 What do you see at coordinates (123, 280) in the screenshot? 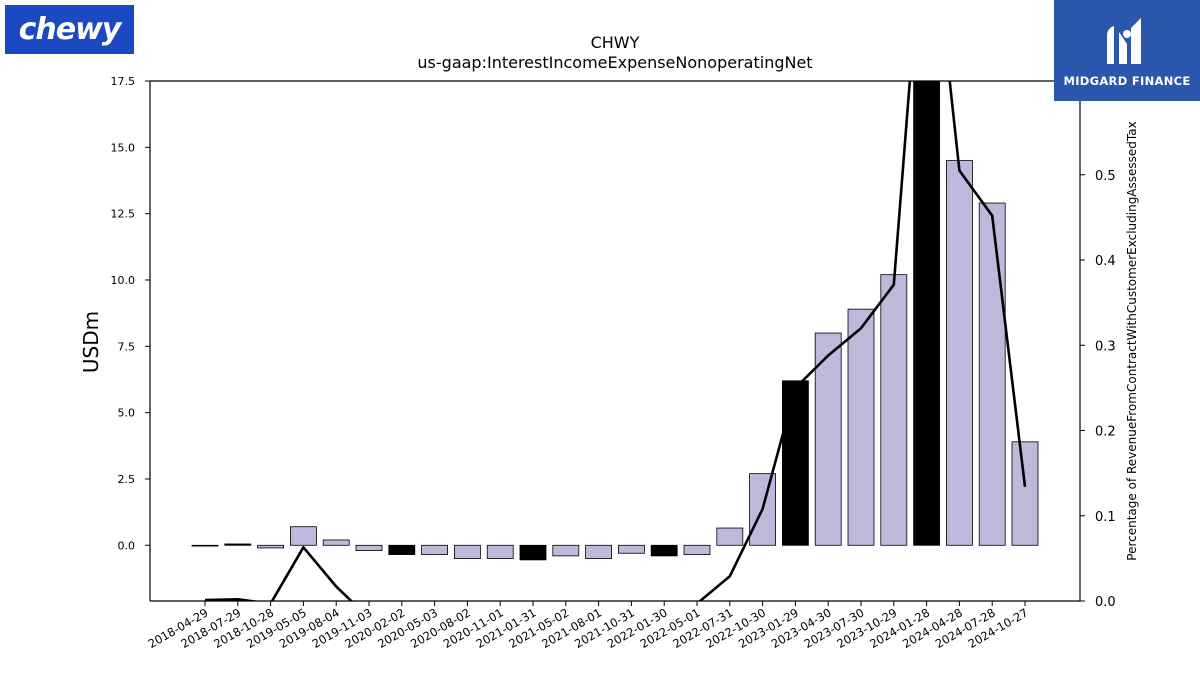
I see `y-tick-label: 10.0` at bounding box center [123, 280].